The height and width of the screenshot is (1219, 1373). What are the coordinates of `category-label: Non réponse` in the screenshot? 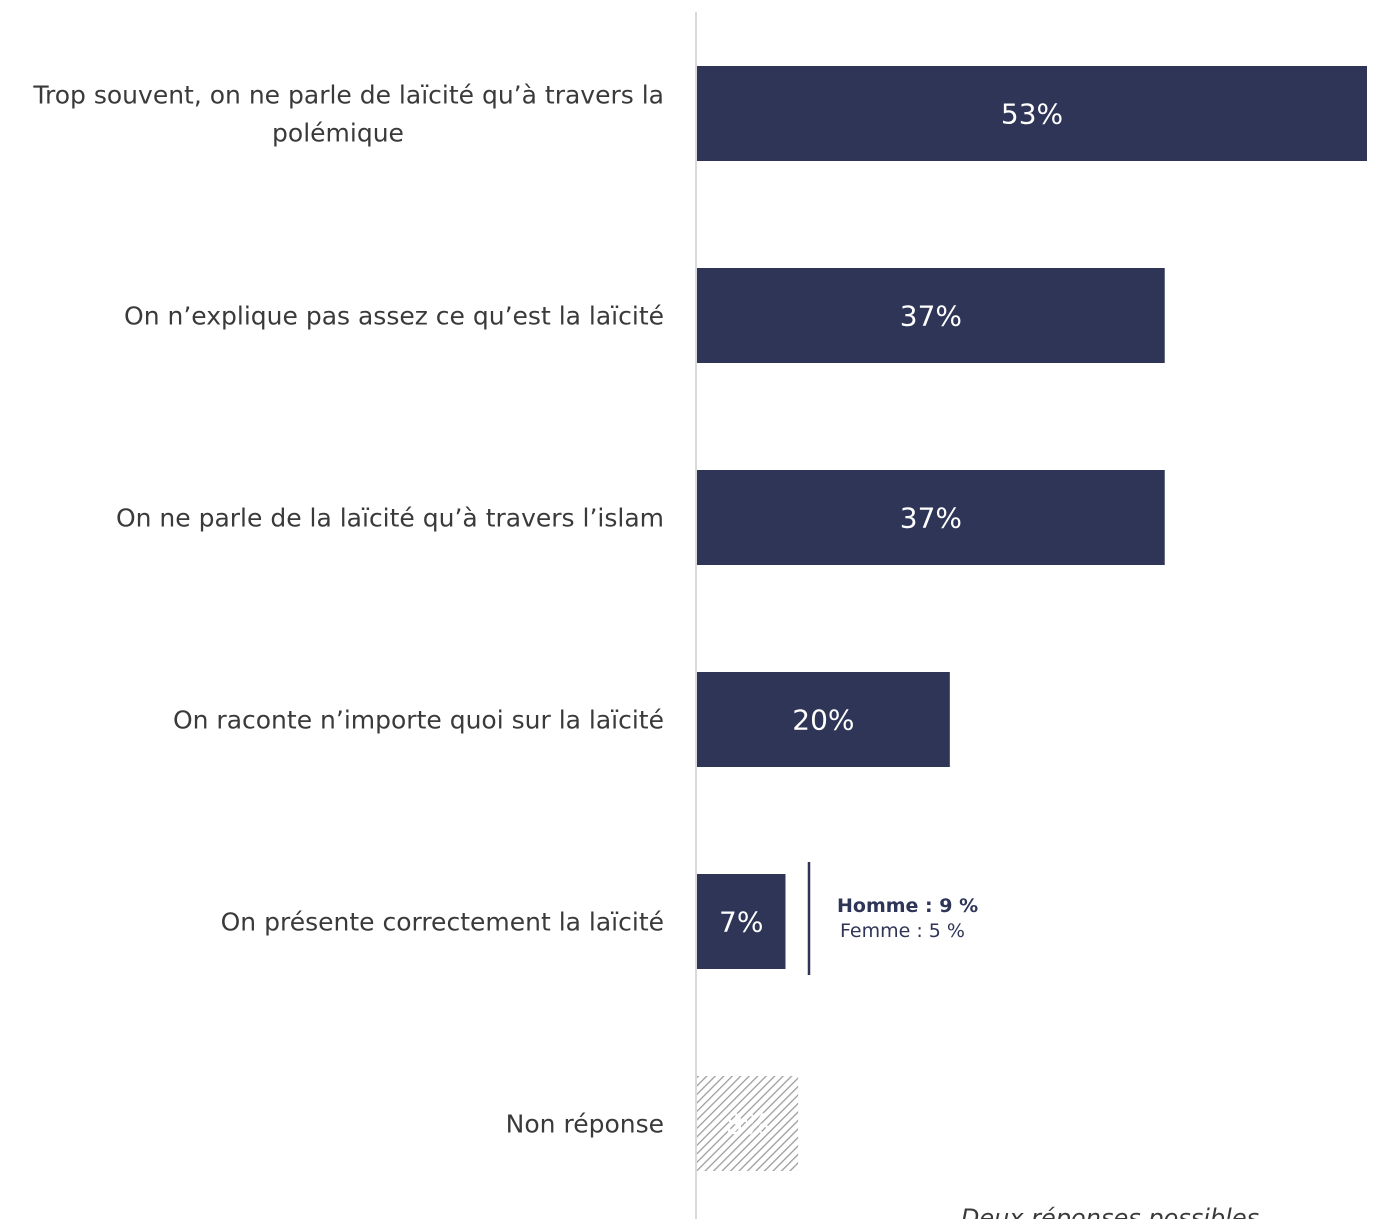 It's located at (585, 1124).